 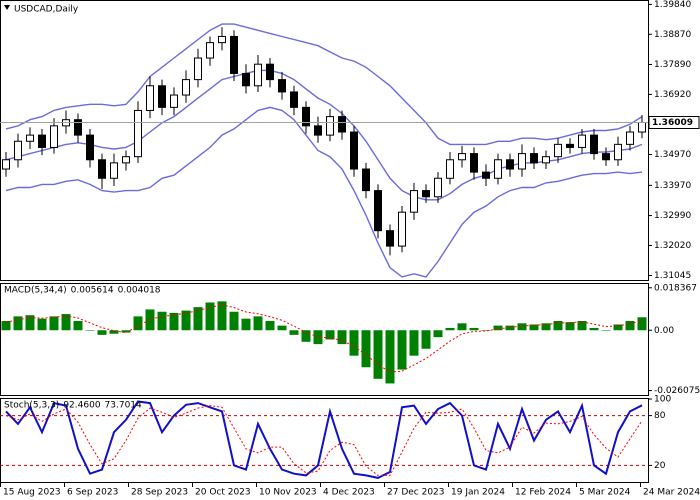 I want to click on y-tick-label: 1.32020, so click(x=672, y=246).